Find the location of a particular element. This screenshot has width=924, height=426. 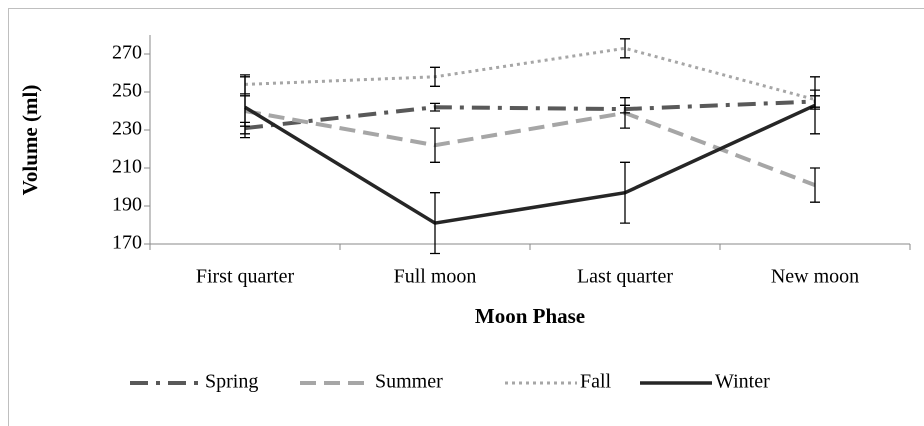

x-tick-label: First quarter is located at coordinates (245, 277).